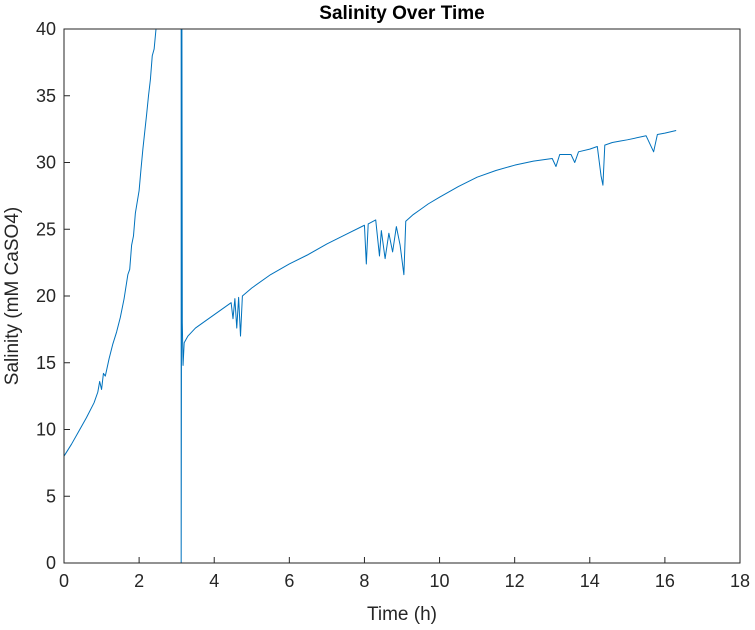 The height and width of the screenshot is (630, 755). I want to click on x-tick-label: 8, so click(364, 581).